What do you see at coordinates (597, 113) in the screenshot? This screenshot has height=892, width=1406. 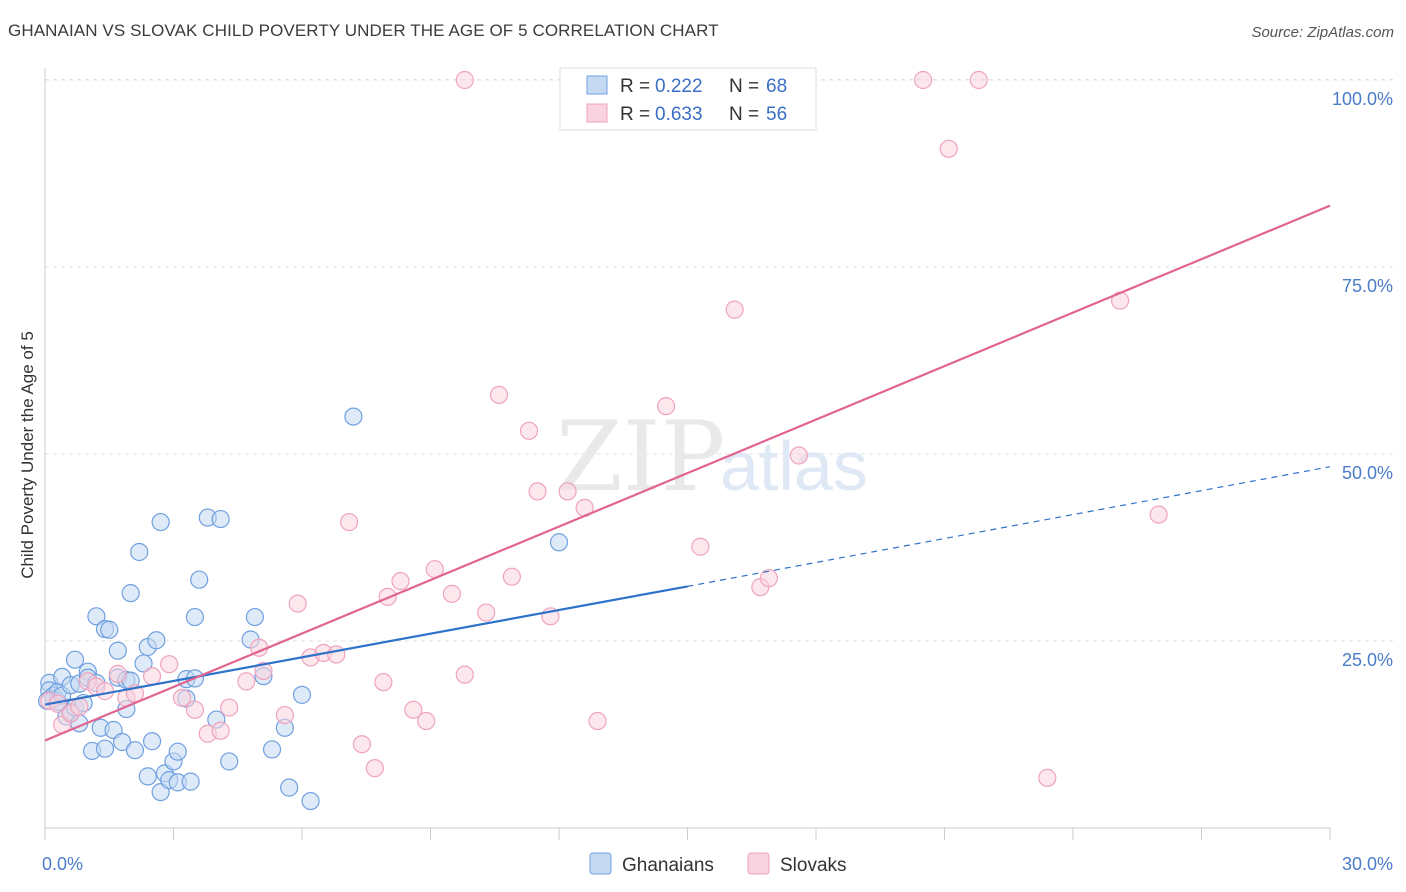 I see `legend-swatch-slovaks` at bounding box center [597, 113].